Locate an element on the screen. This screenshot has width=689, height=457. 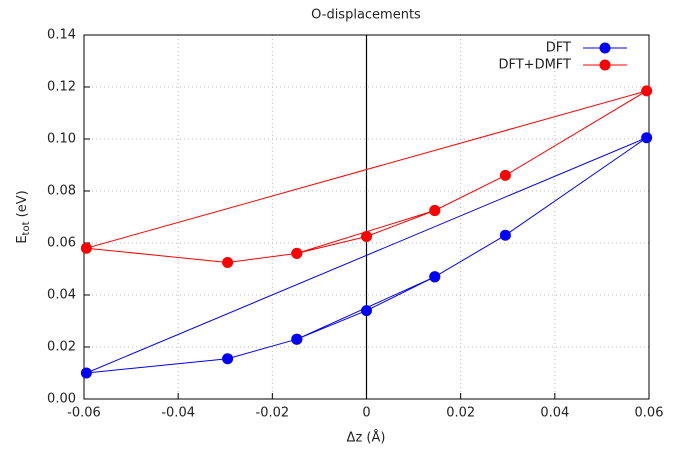
legend-label: DFT+DMFT is located at coordinates (534, 65).